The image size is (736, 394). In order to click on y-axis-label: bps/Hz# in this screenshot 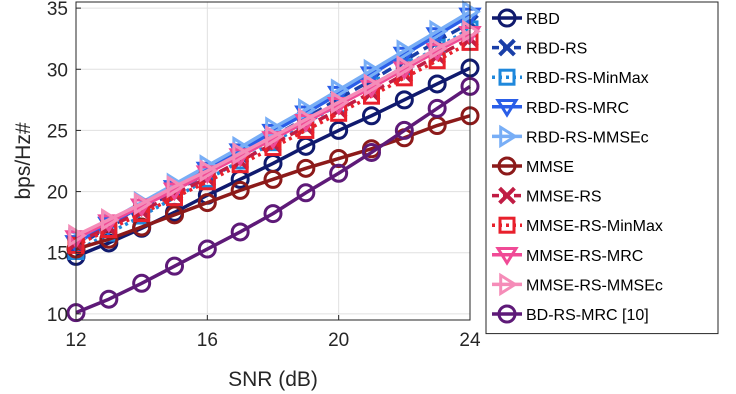, I will do `click(23, 160)`.